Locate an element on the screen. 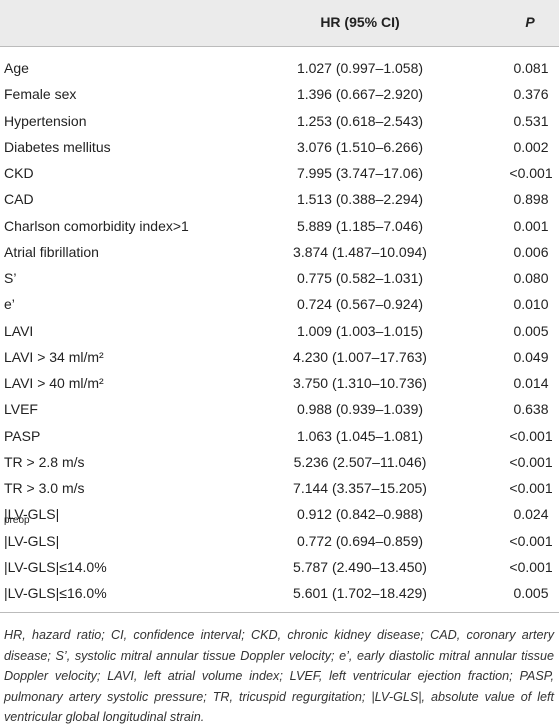  label-text: Age is located at coordinates (16, 68).